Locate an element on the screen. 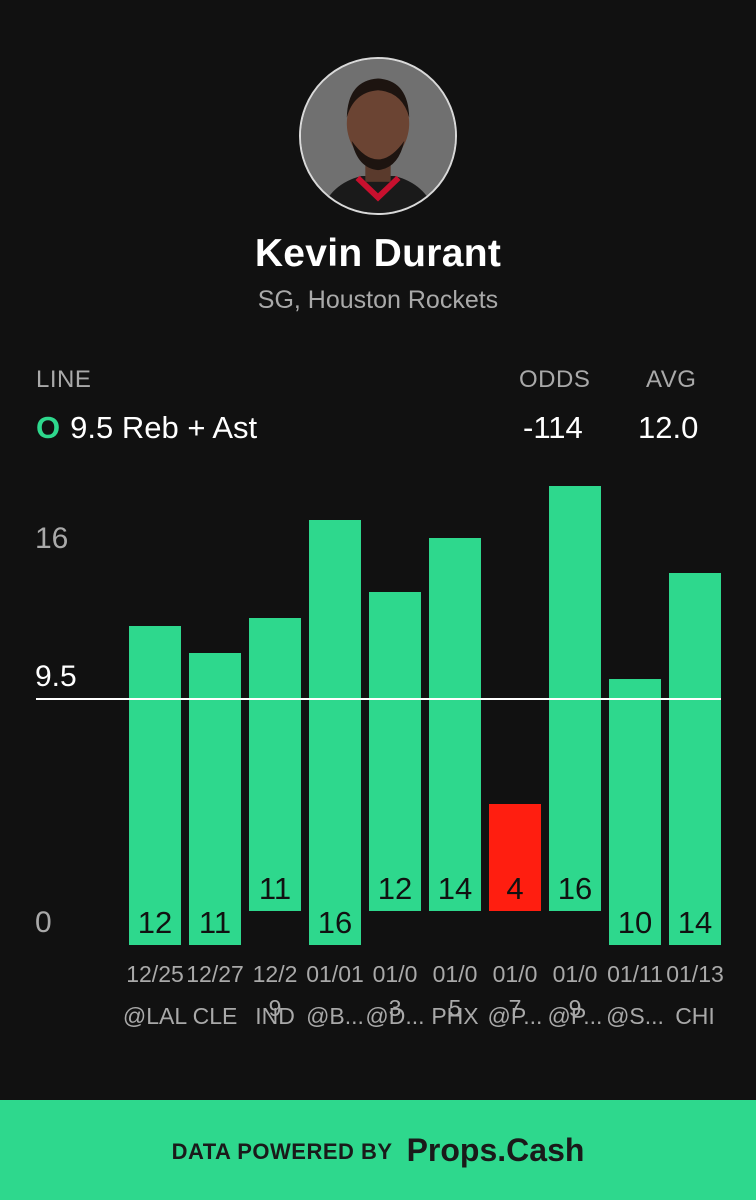 The width and height of the screenshot is (756, 1200). player-team-position: SG, Houston Rockets is located at coordinates (378, 300).